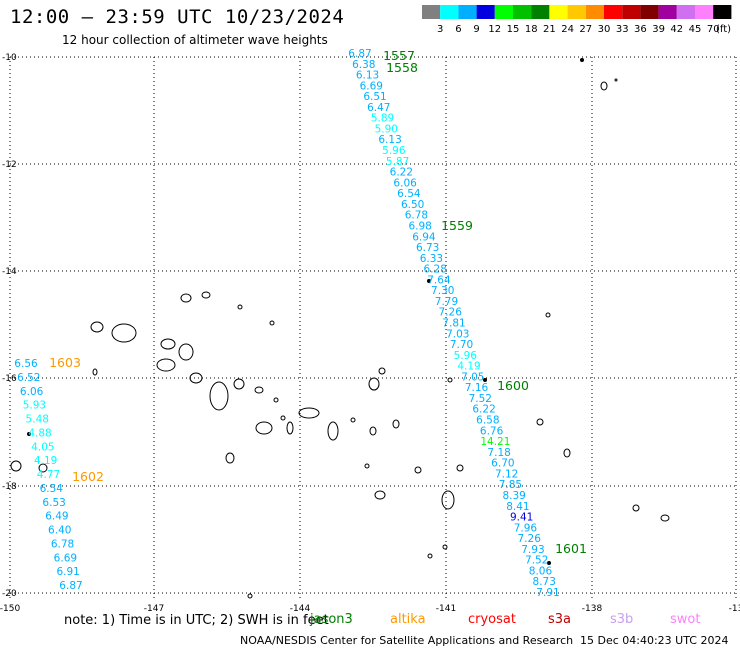 This screenshot has height=650, width=740. What do you see at coordinates (431, 259) in the screenshot?
I see `wave-height-value: 6.33` at bounding box center [431, 259].